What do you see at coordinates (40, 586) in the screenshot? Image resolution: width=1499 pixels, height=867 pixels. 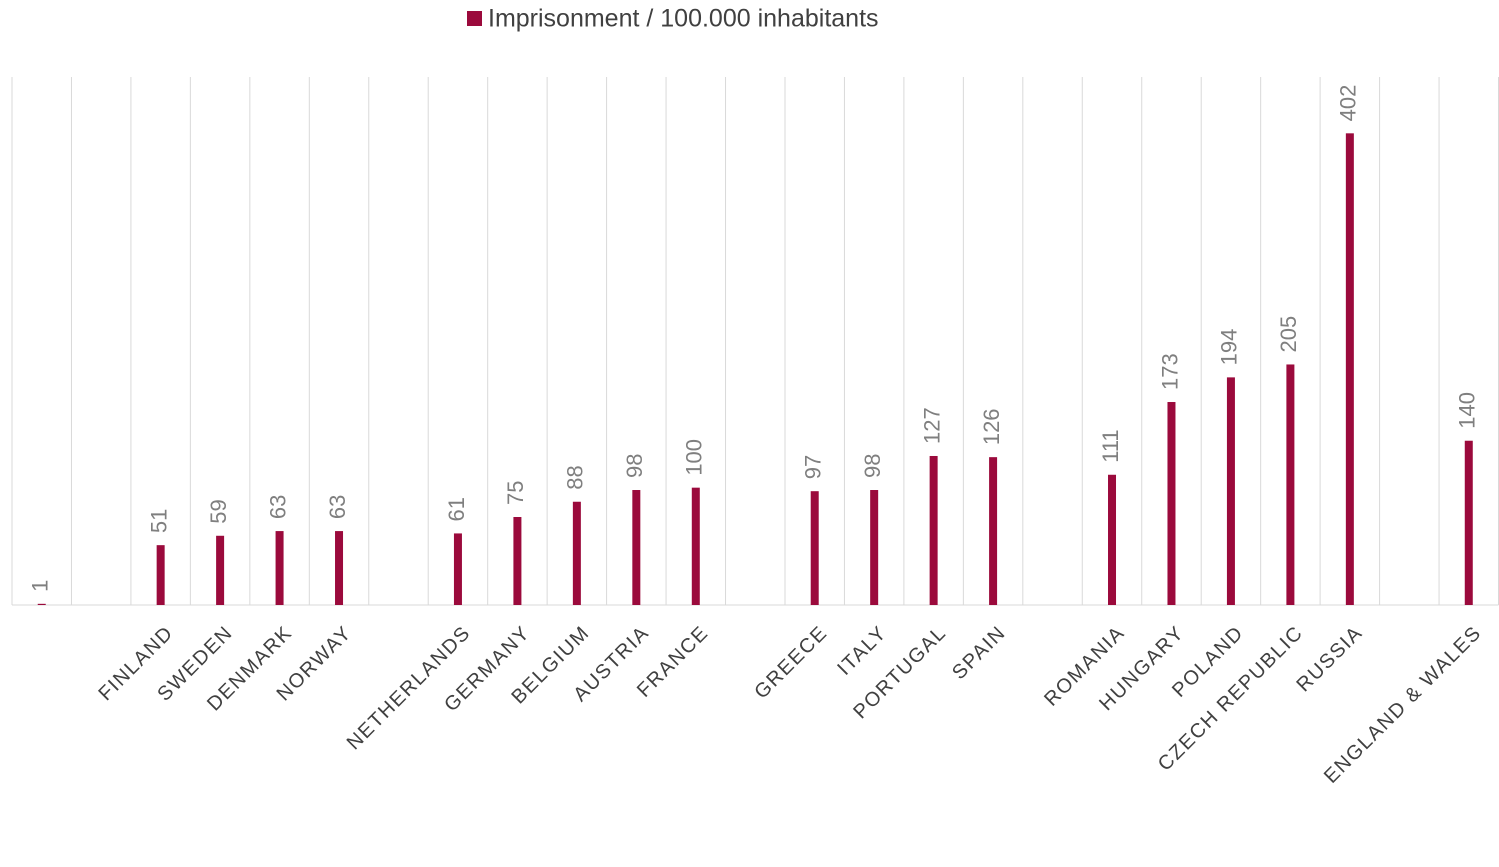 I see `data-label: 1` at bounding box center [40, 586].